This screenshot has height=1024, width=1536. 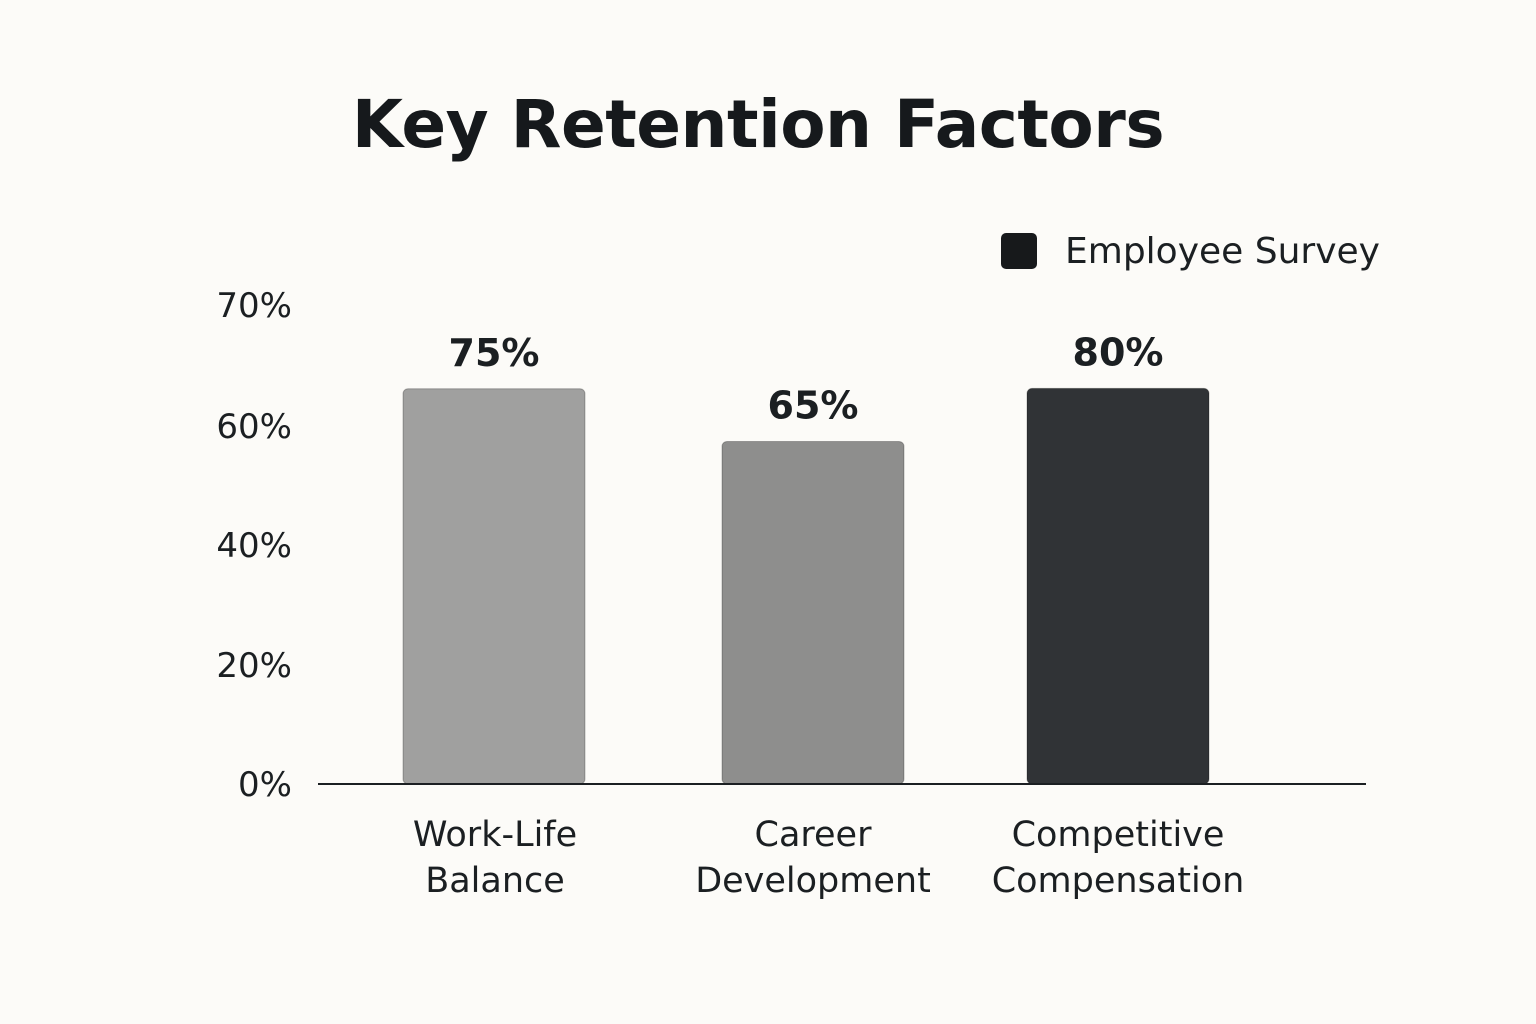 What do you see at coordinates (254, 666) in the screenshot?
I see `y-tick-label: 20%` at bounding box center [254, 666].